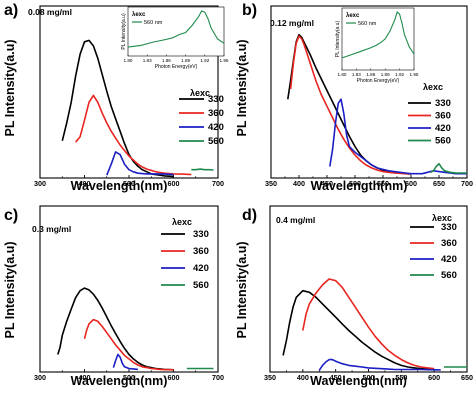 This screenshot has height=402, width=474. I want to click on concentration-label: 0.3 mg/ml, so click(51, 229).